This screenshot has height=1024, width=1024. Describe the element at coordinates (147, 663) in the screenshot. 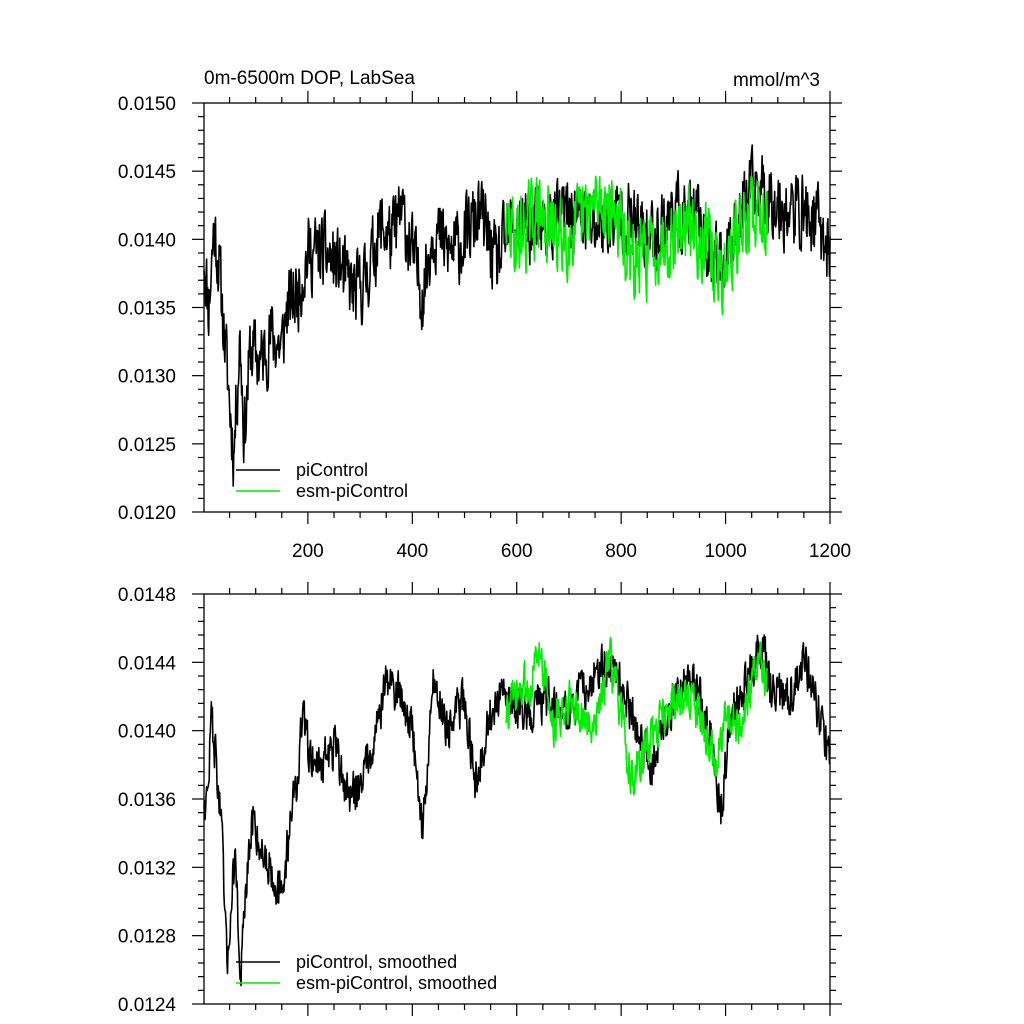

I see `y-tick-label: 0.0144` at that location.